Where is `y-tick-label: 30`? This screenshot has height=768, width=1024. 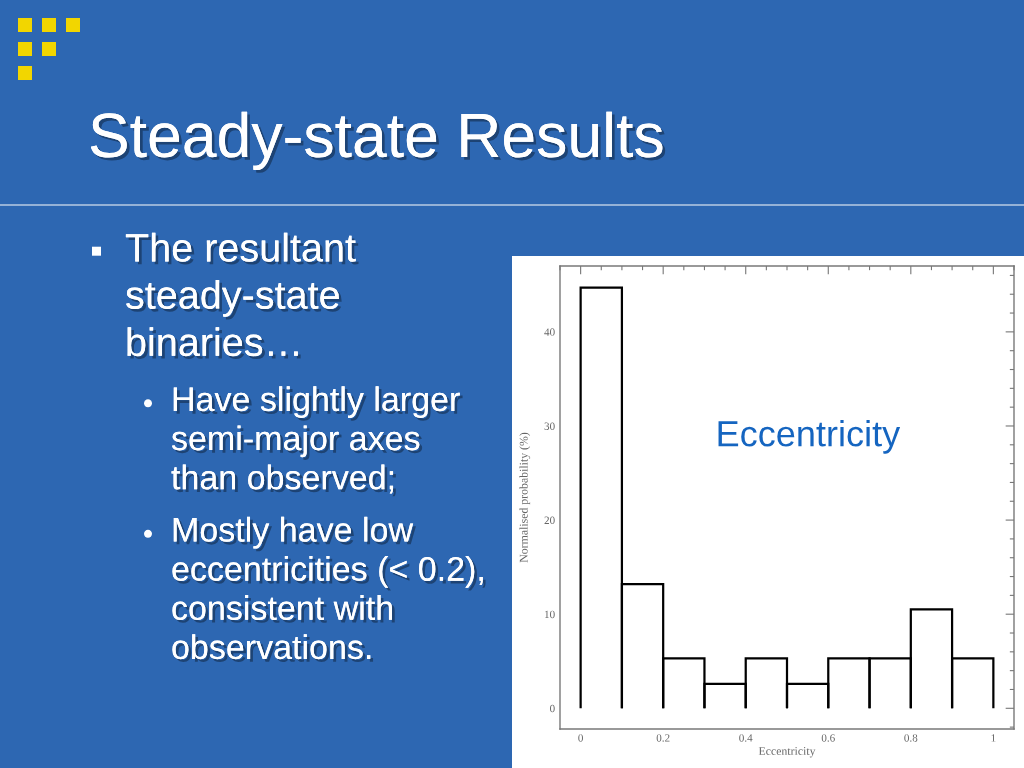 y-tick-label: 30 is located at coordinates (549, 426).